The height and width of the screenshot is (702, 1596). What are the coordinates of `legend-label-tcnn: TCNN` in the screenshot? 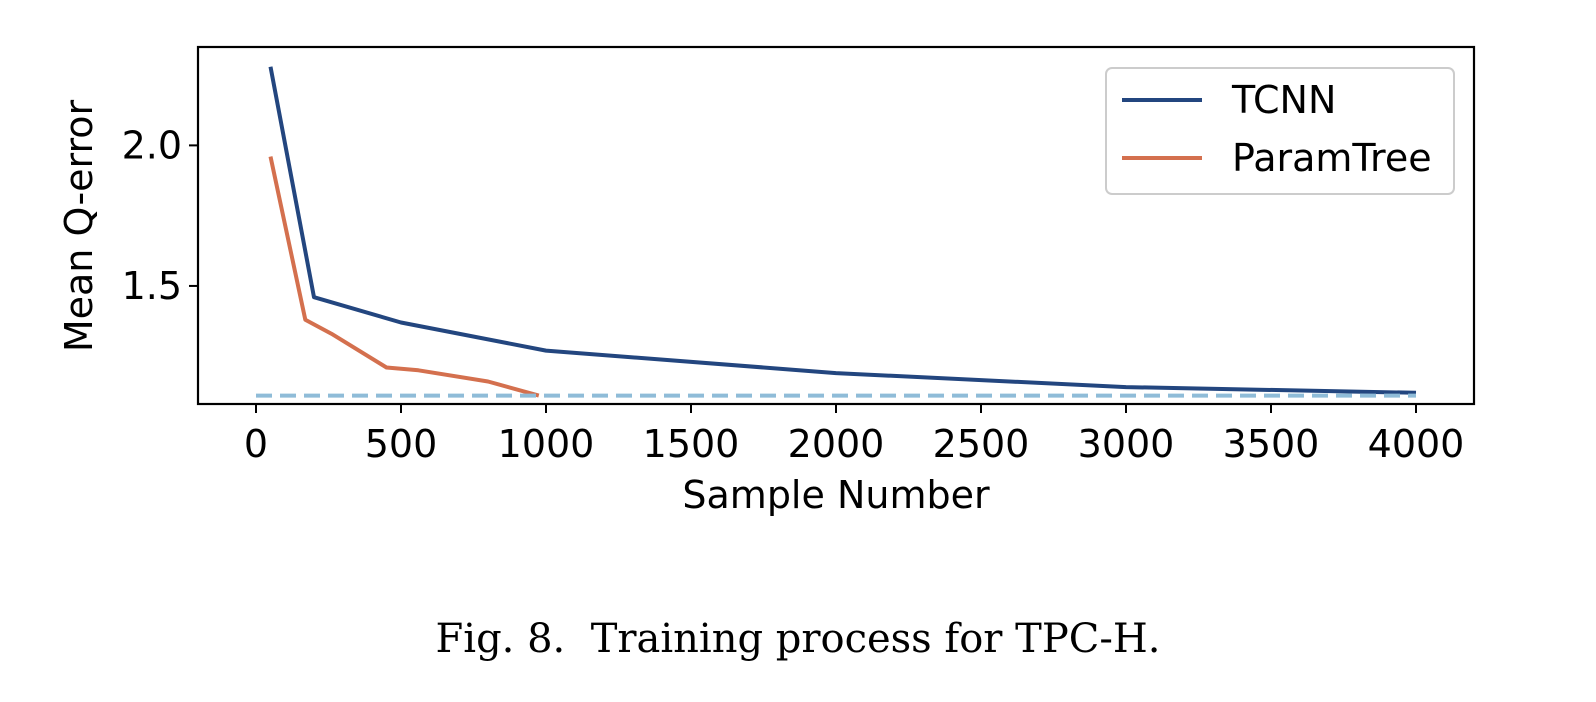 It's located at (1283, 100).